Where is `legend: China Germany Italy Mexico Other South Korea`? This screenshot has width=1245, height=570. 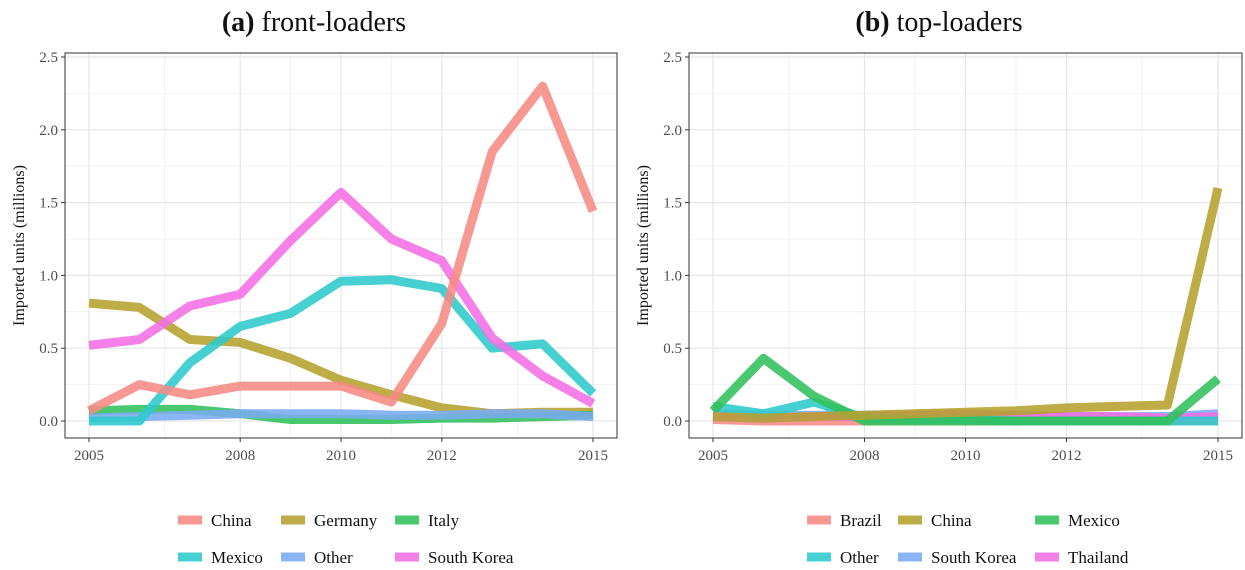 legend: China Germany Italy Mexico Other South Korea is located at coordinates (346, 539).